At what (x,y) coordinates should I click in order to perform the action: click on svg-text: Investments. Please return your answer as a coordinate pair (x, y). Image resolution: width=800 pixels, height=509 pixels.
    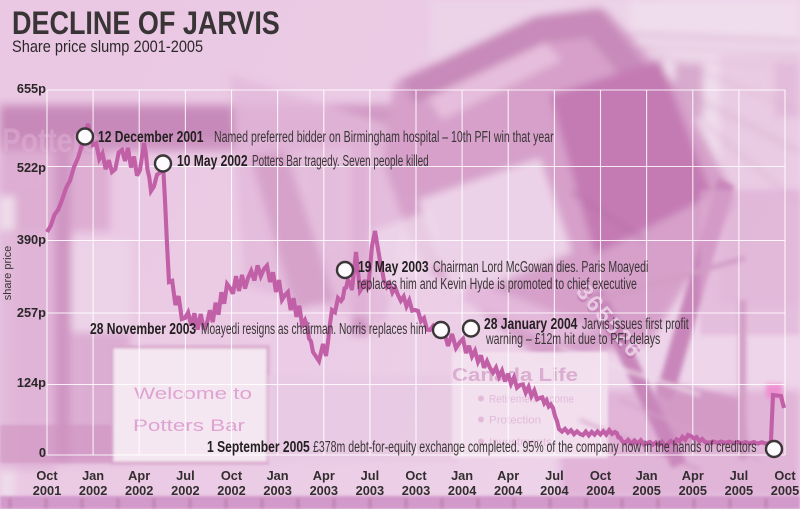
    Looking at the image, I should click on (521, 443).